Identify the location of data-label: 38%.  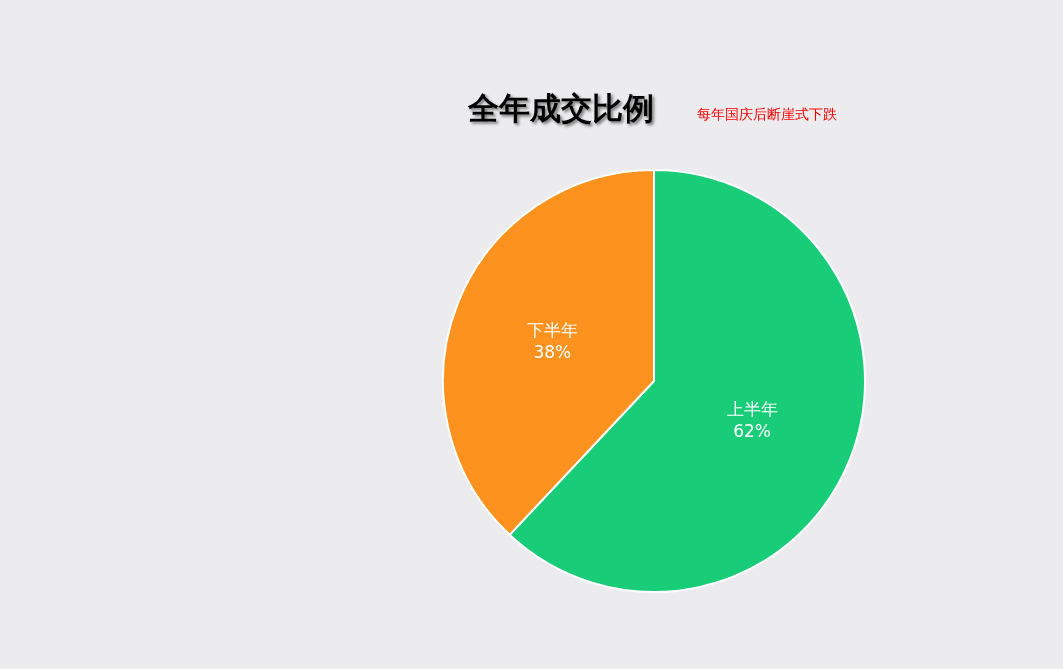
(552, 351).